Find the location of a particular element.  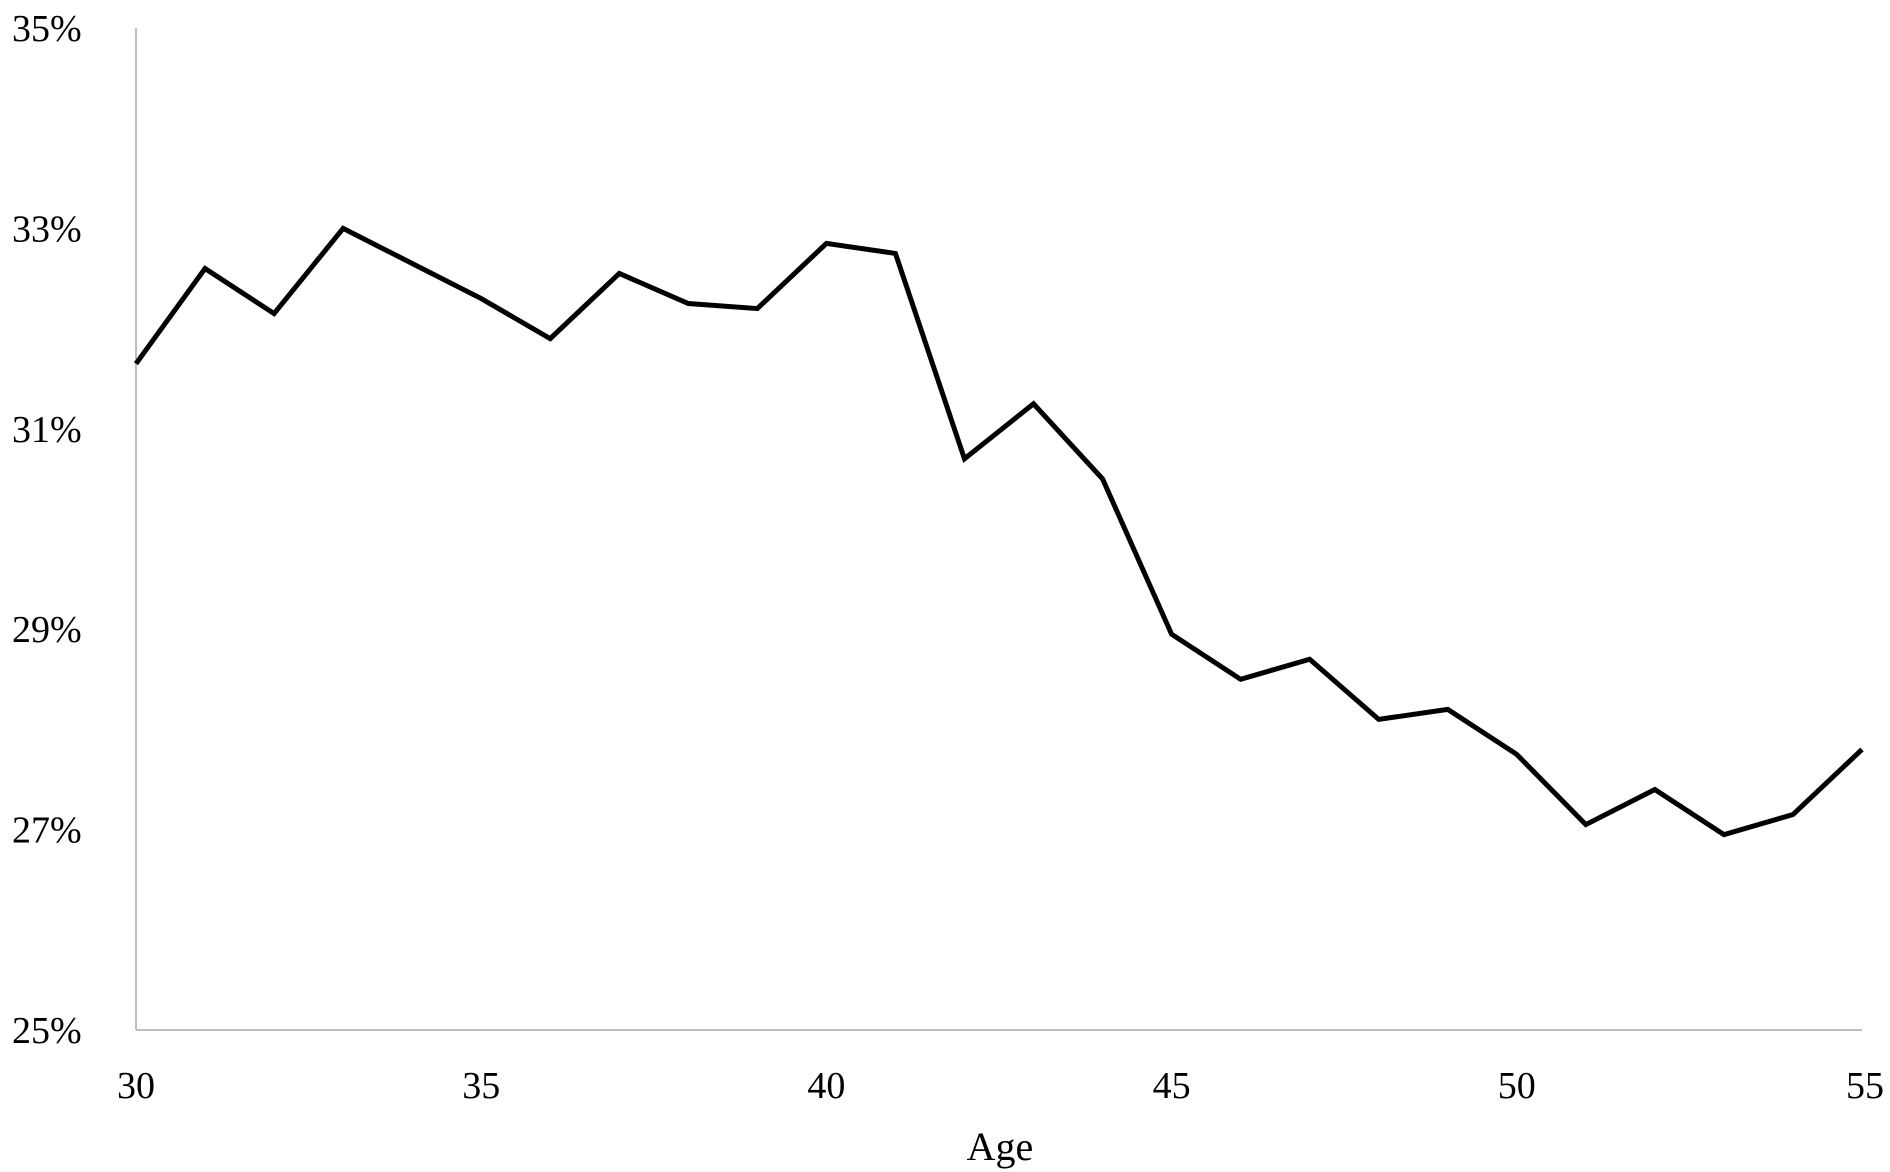

y-tick-label: 29% is located at coordinates (47, 630).